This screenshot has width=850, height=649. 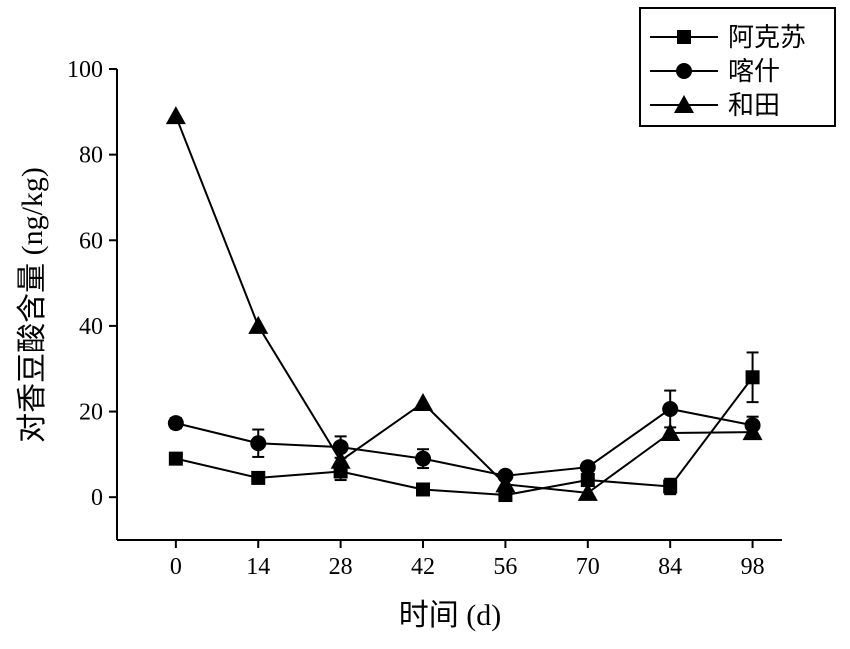 What do you see at coordinates (753, 567) in the screenshot?
I see `x-tick-label: 98` at bounding box center [753, 567].